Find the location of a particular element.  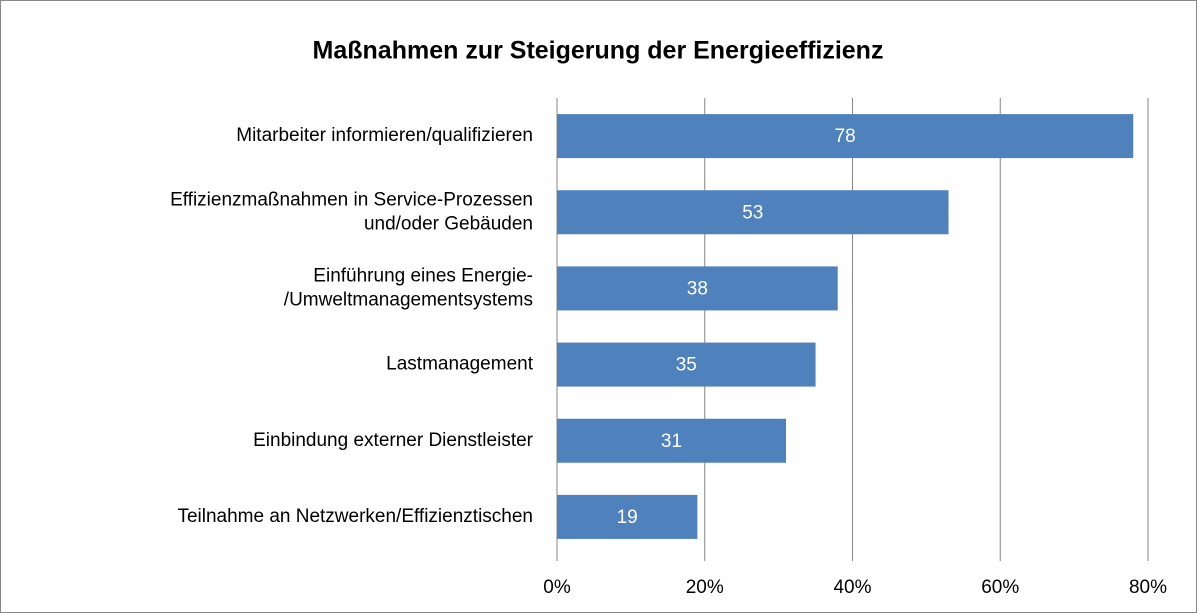

data-label: 53 is located at coordinates (752, 212).